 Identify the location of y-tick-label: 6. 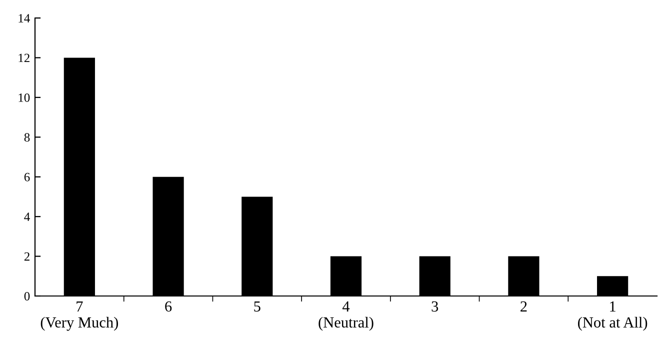
(27, 177).